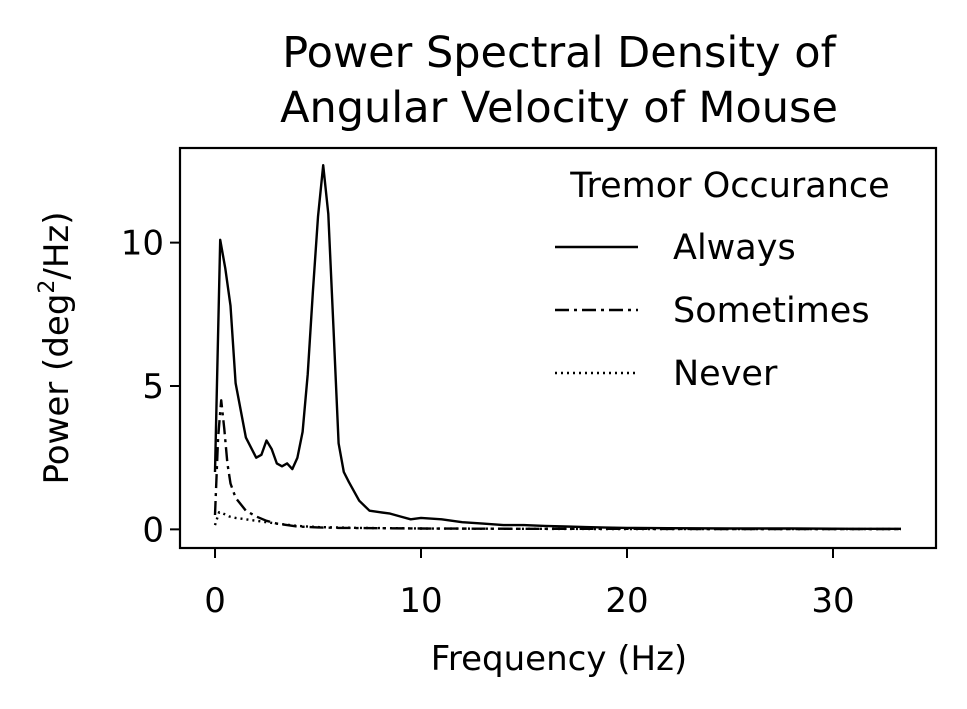 This screenshot has width=967, height=709. Describe the element at coordinates (529, 584) in the screenshot. I see `x-axis-ticks: 0 10 20 30` at that location.